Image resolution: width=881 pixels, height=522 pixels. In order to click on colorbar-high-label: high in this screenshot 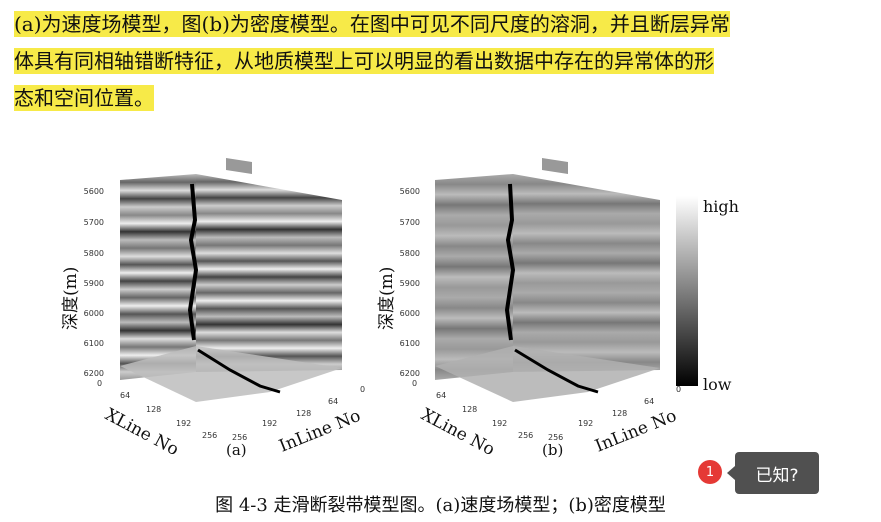, I will do `click(721, 206)`.